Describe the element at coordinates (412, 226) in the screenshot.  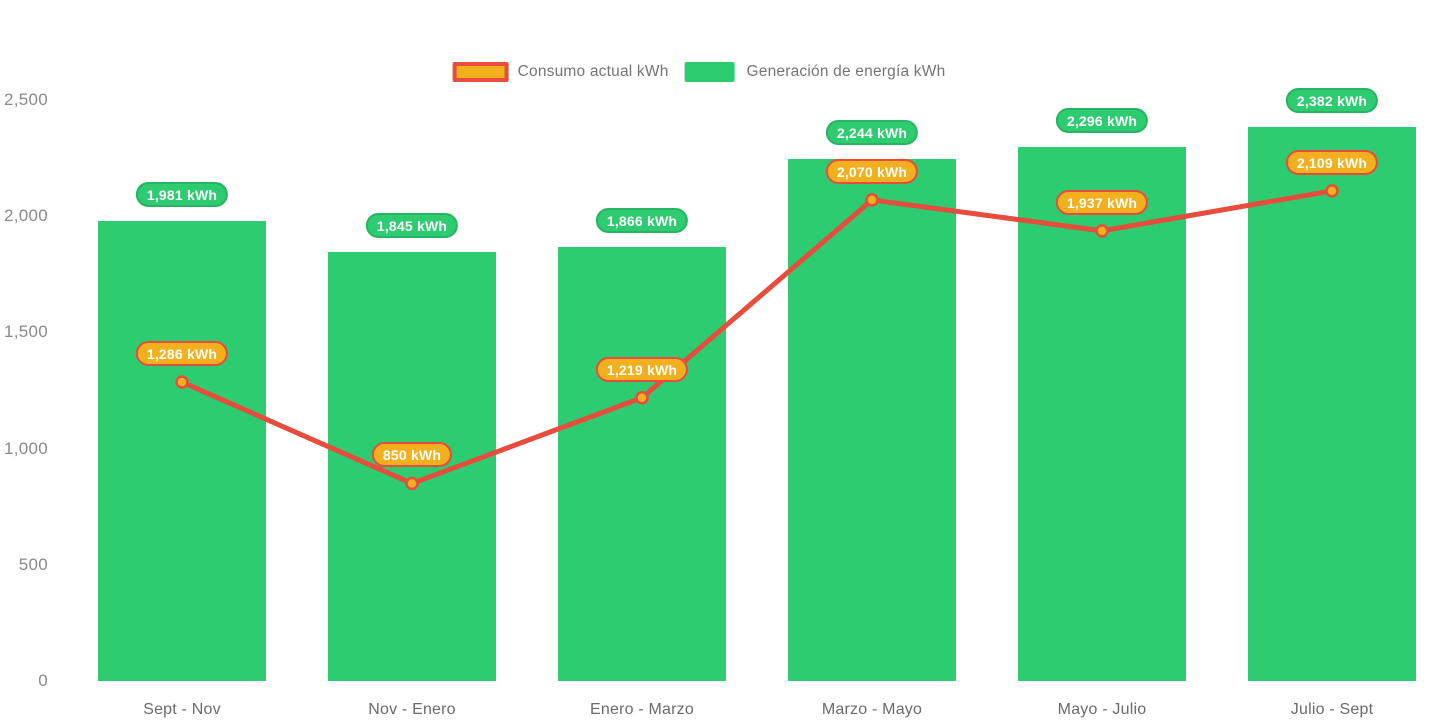
I see `bar-value-label: 1,845 kWh` at that location.